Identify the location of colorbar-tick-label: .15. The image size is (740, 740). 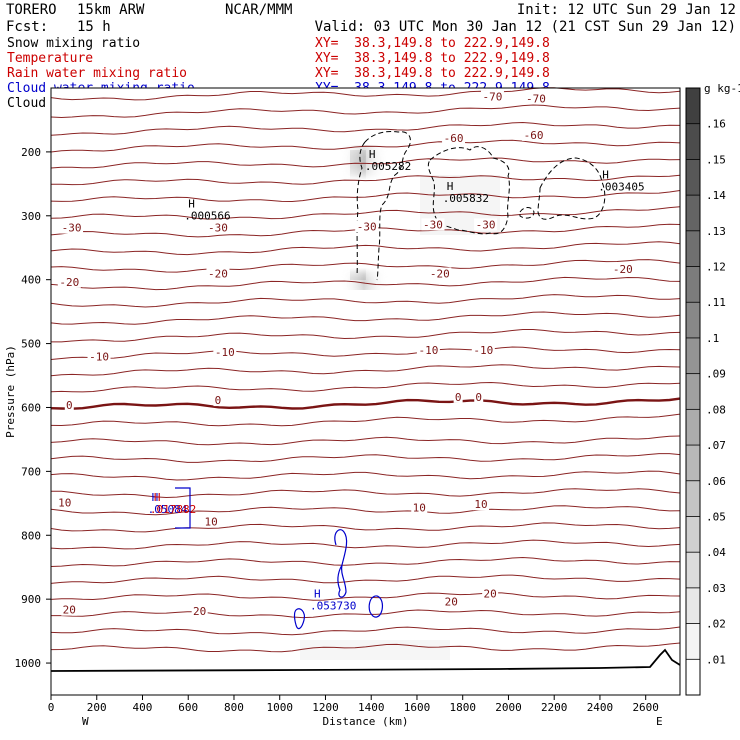
(716, 159).